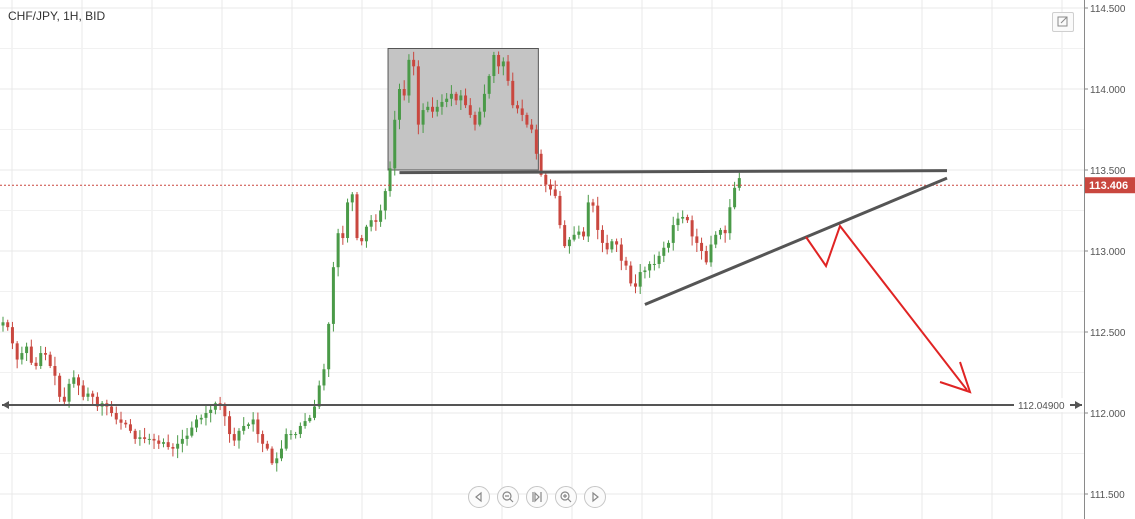  What do you see at coordinates (595, 497) in the screenshot?
I see `scroll-right-button` at bounding box center [595, 497].